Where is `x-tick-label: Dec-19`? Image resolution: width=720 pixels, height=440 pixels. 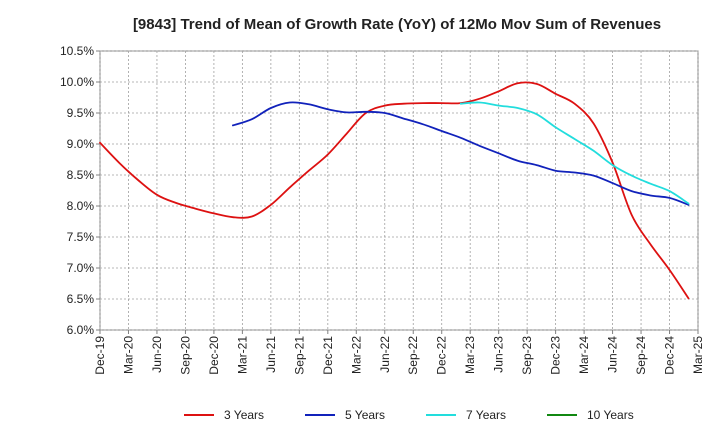 x-tick-label: Dec-19 is located at coordinates (100, 355).